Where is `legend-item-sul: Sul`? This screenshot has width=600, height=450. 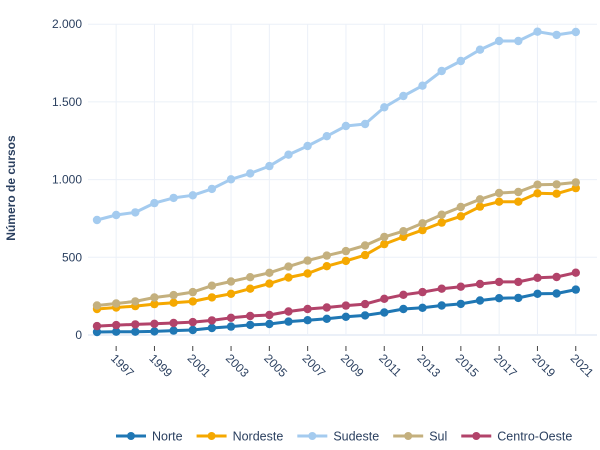 legend-item-sul: Sul is located at coordinates (420, 437).